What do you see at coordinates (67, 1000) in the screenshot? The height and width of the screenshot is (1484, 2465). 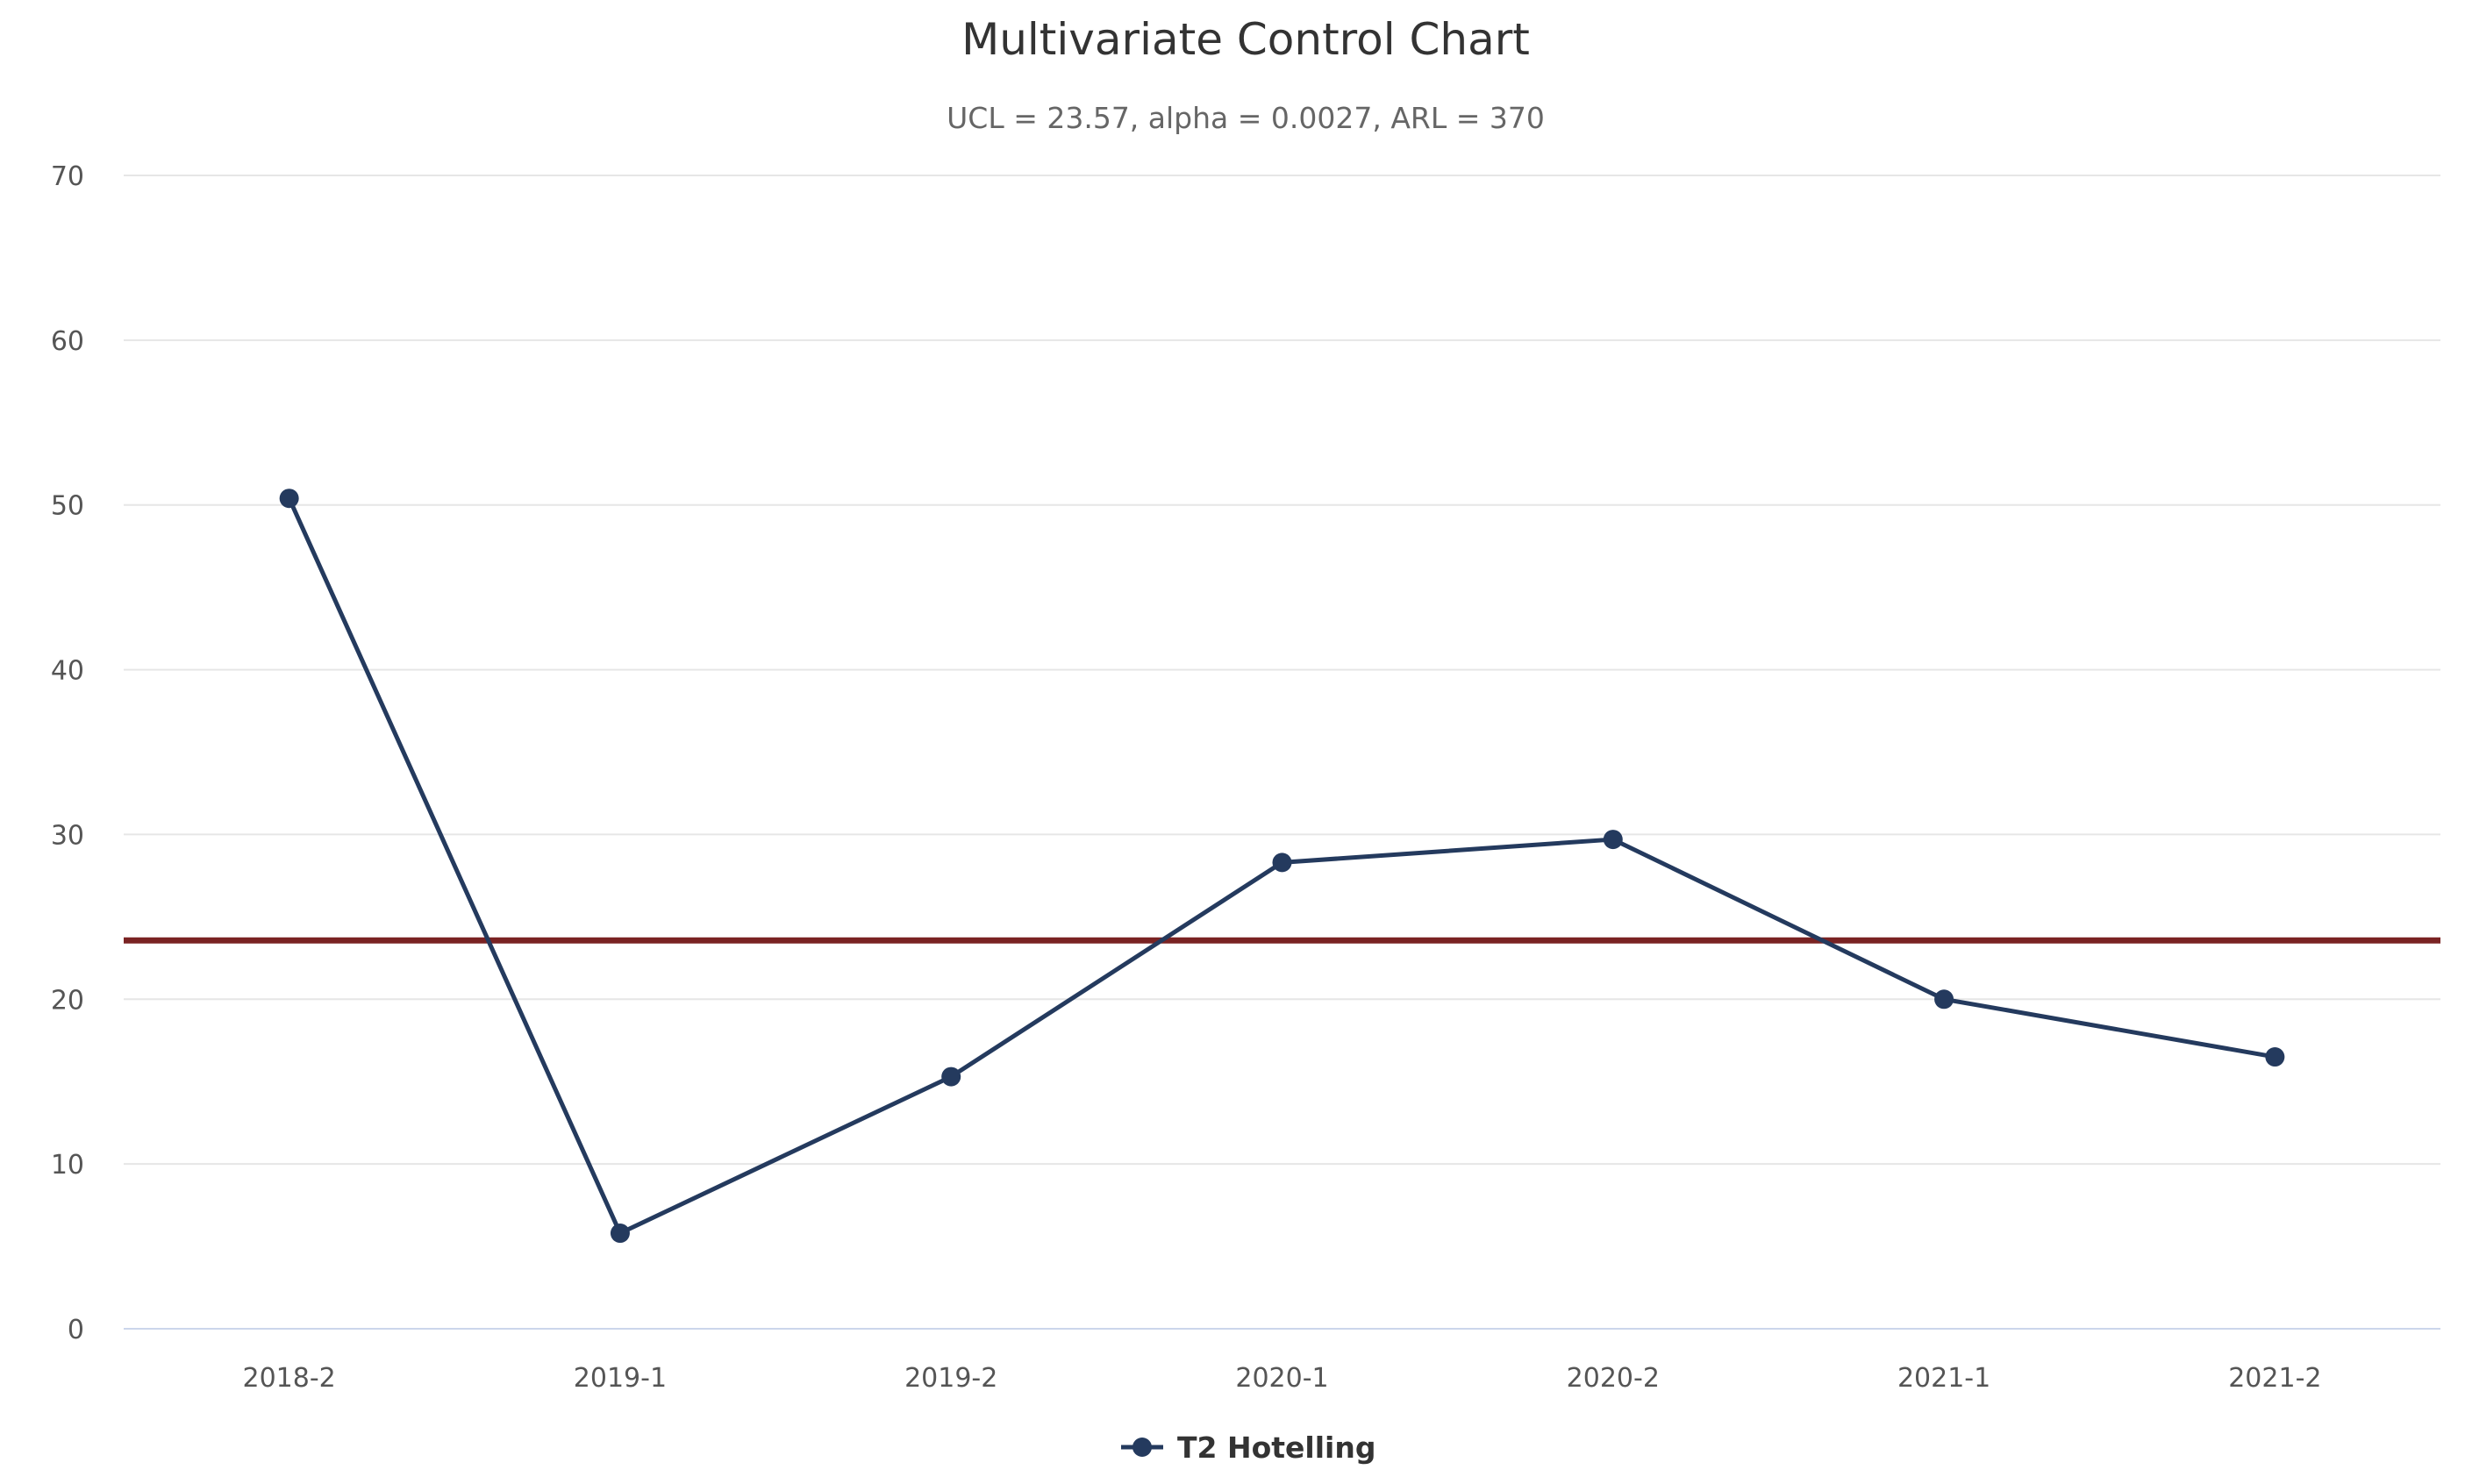 I see `y-tick-label: 20` at bounding box center [67, 1000].